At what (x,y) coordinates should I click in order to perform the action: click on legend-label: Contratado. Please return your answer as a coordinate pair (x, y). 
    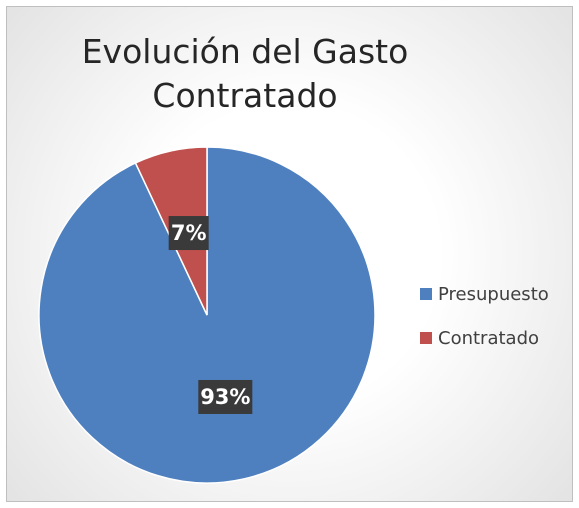
    Looking at the image, I should click on (488, 338).